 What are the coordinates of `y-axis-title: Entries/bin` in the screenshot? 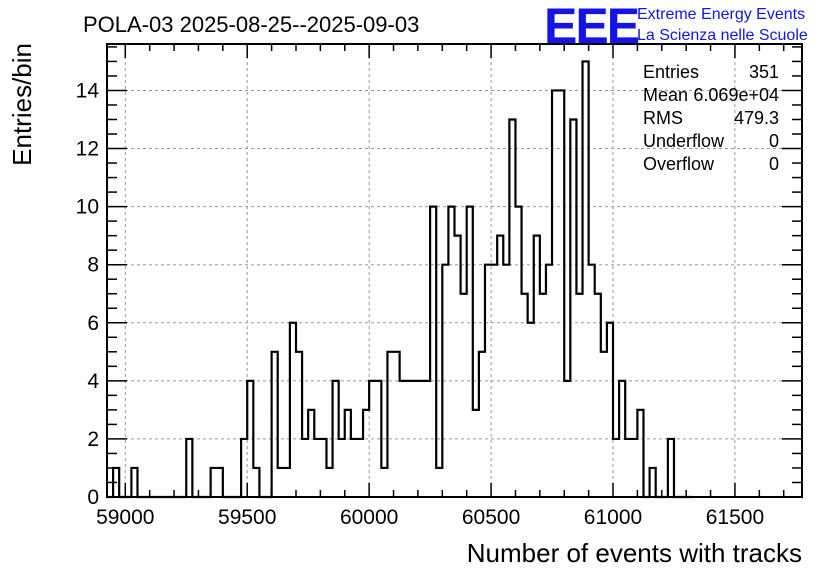 It's located at (22, 104).